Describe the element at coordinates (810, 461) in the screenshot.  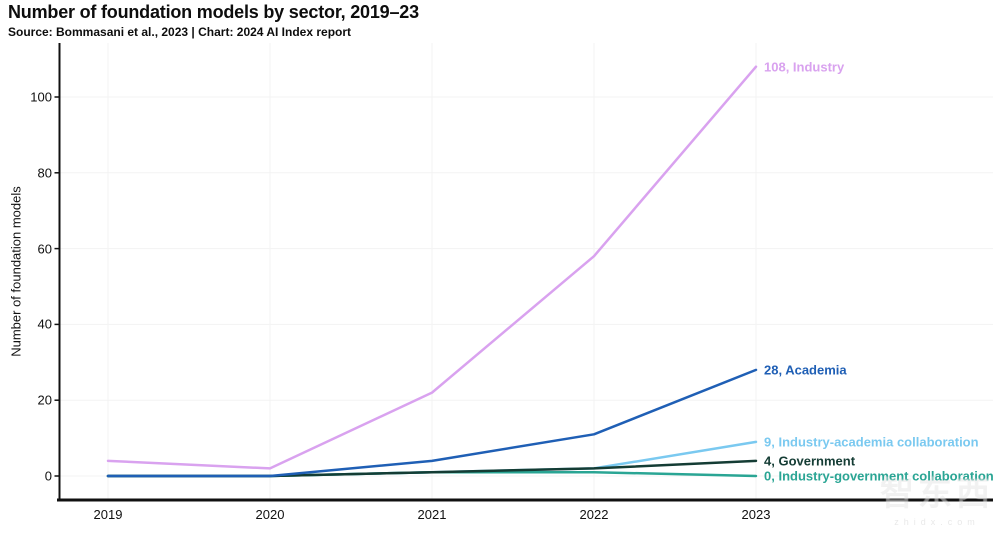
I see `series-label-government: 4, Government` at that location.